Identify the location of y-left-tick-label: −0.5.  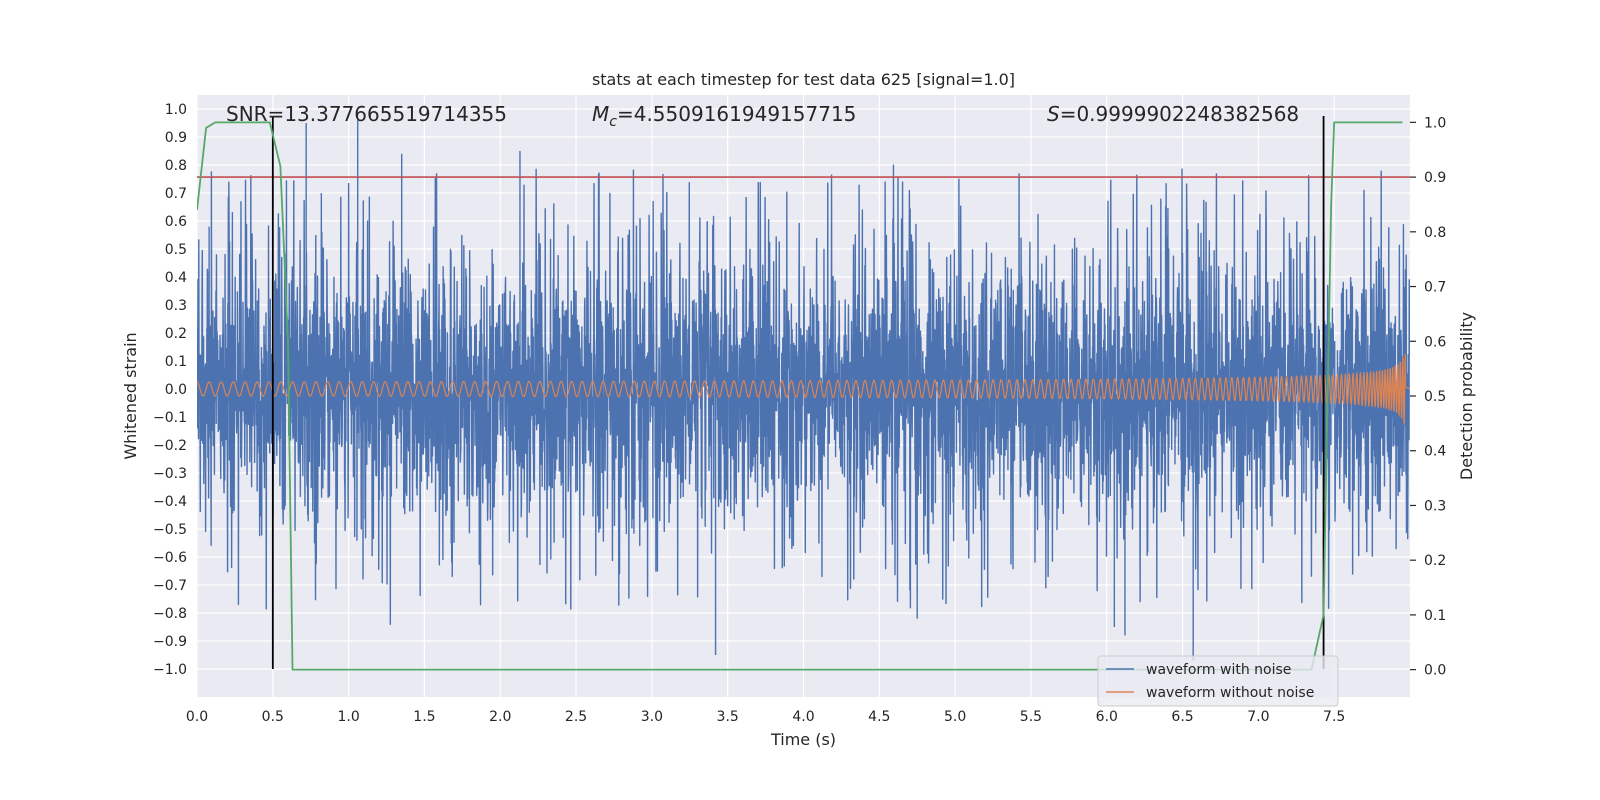
(170, 530).